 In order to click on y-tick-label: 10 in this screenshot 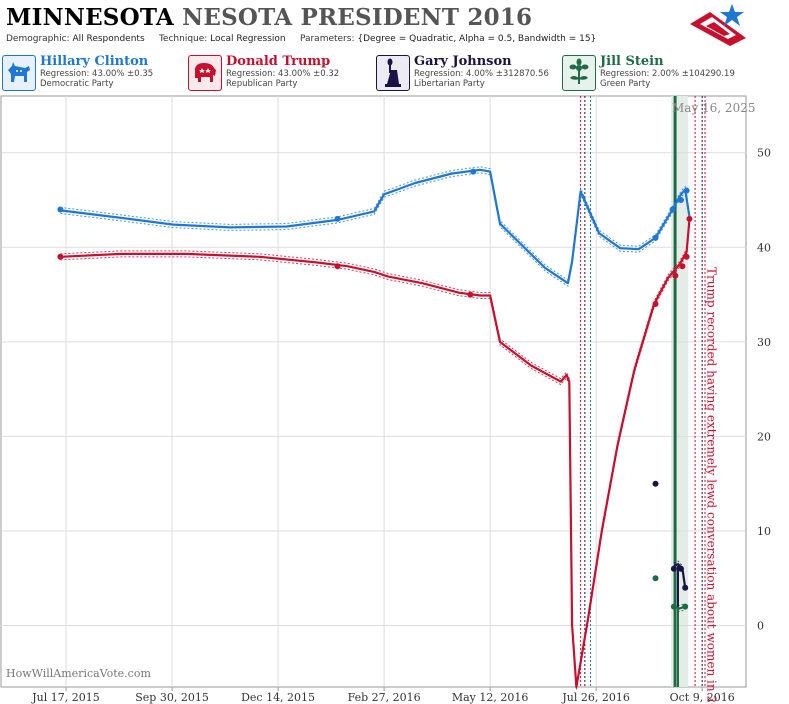, I will do `click(764, 531)`.